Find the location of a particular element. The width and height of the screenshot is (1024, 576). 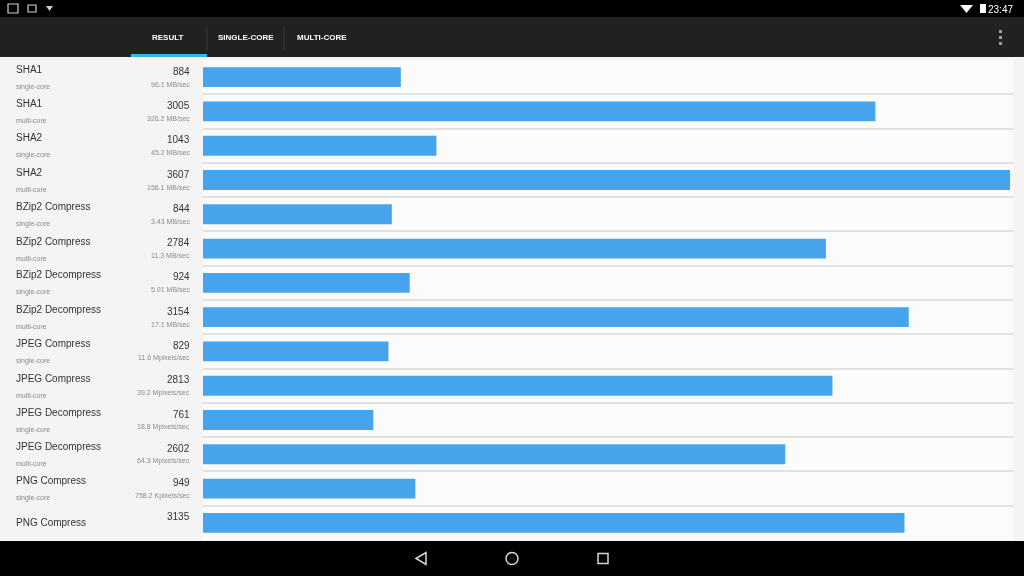

data-label: 884 is located at coordinates (182, 71).